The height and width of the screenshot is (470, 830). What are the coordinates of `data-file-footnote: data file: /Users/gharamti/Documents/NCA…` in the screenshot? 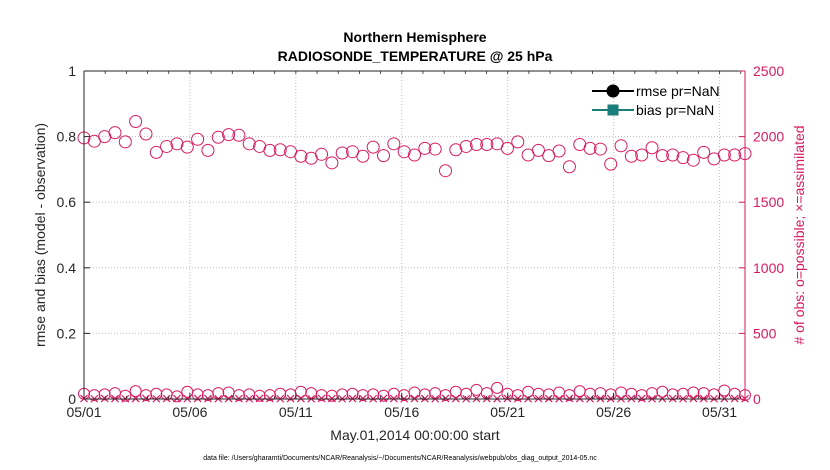 It's located at (400, 458).